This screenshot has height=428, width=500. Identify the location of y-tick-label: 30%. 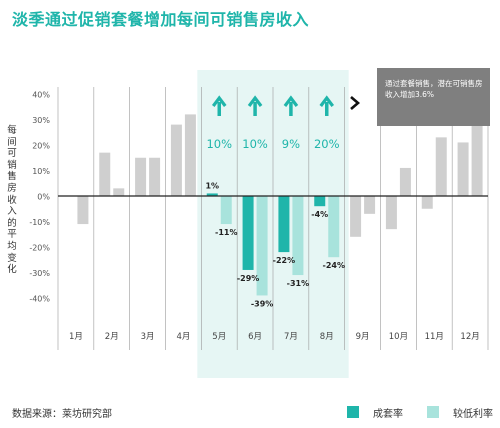
(41, 120).